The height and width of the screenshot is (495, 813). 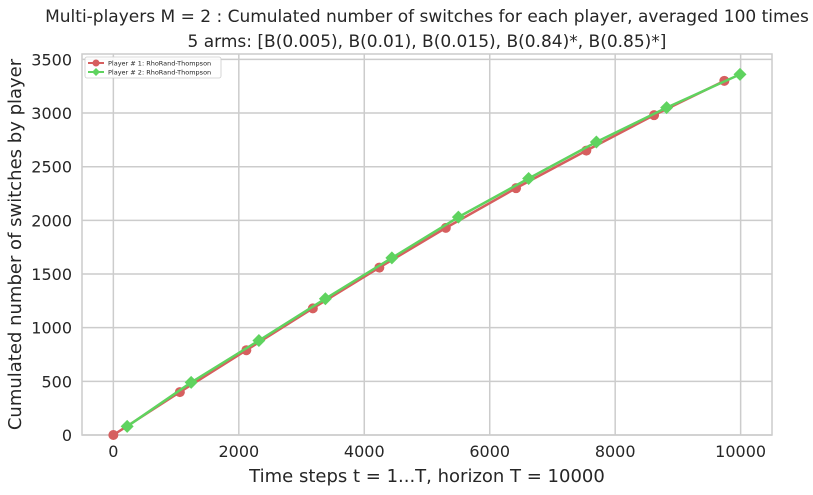 I want to click on y-tick-label: 2500, so click(x=51, y=167).